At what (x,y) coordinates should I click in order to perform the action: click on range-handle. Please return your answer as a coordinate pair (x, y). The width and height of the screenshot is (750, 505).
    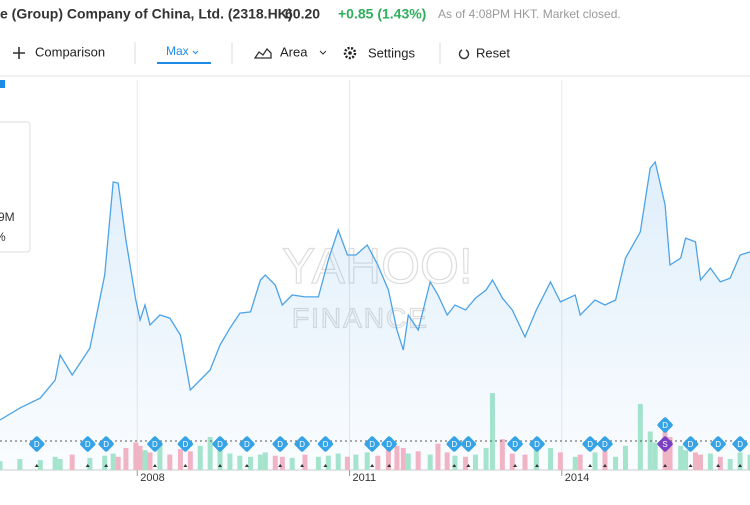
    Looking at the image, I should click on (2, 84).